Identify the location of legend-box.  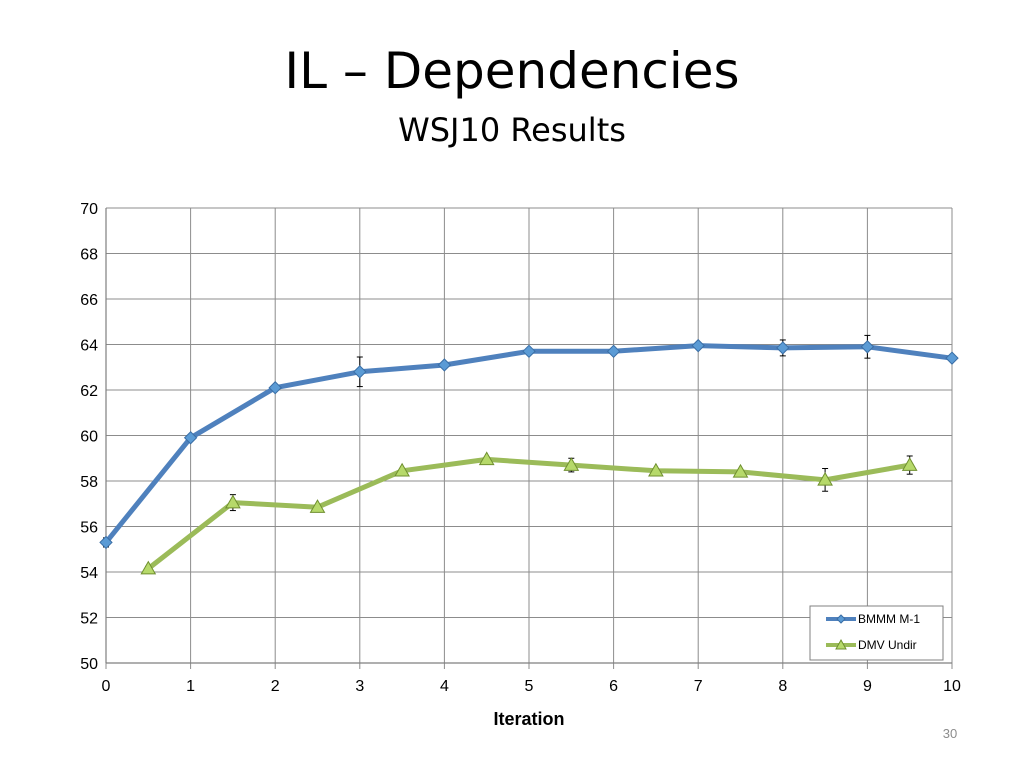
(876, 633).